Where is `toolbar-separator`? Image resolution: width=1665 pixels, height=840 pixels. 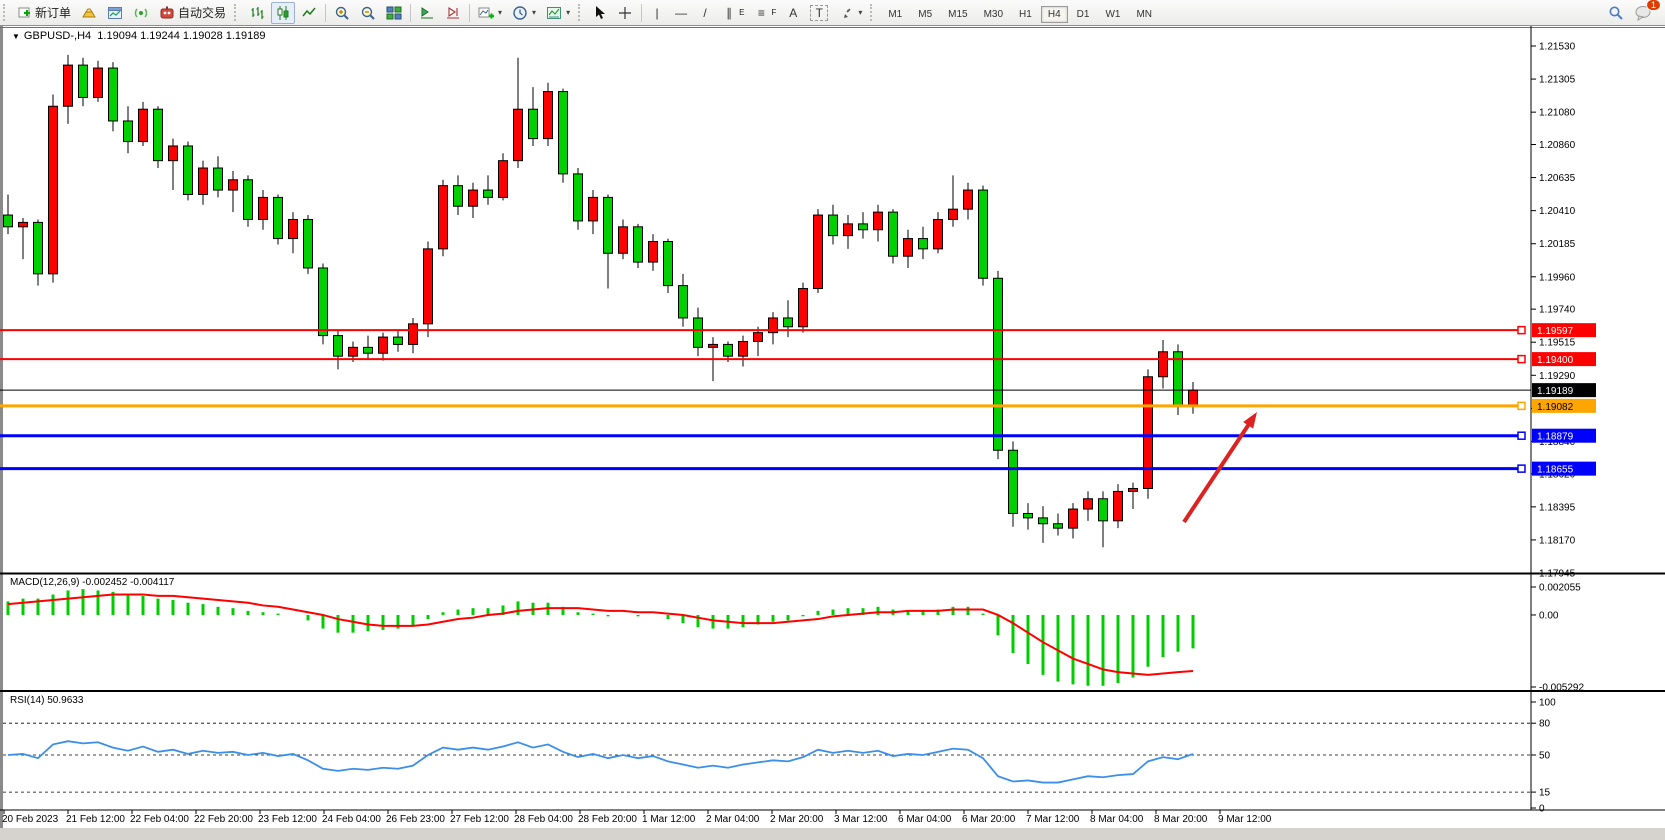 toolbar-separator is located at coordinates (470, 12).